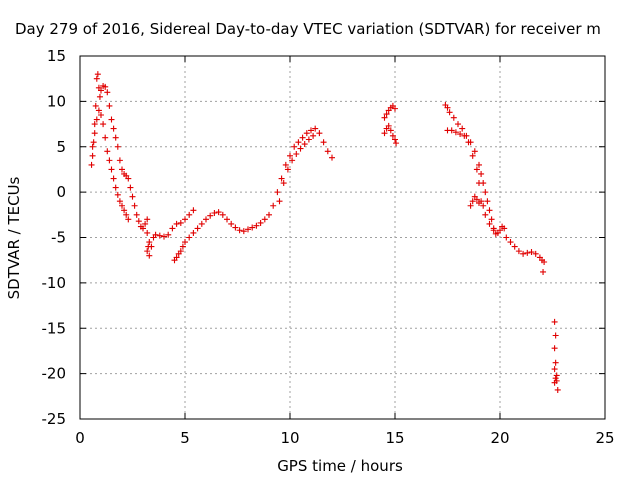  Describe the element at coordinates (394, 438) in the screenshot. I see `x-tick-label: 15` at that location.